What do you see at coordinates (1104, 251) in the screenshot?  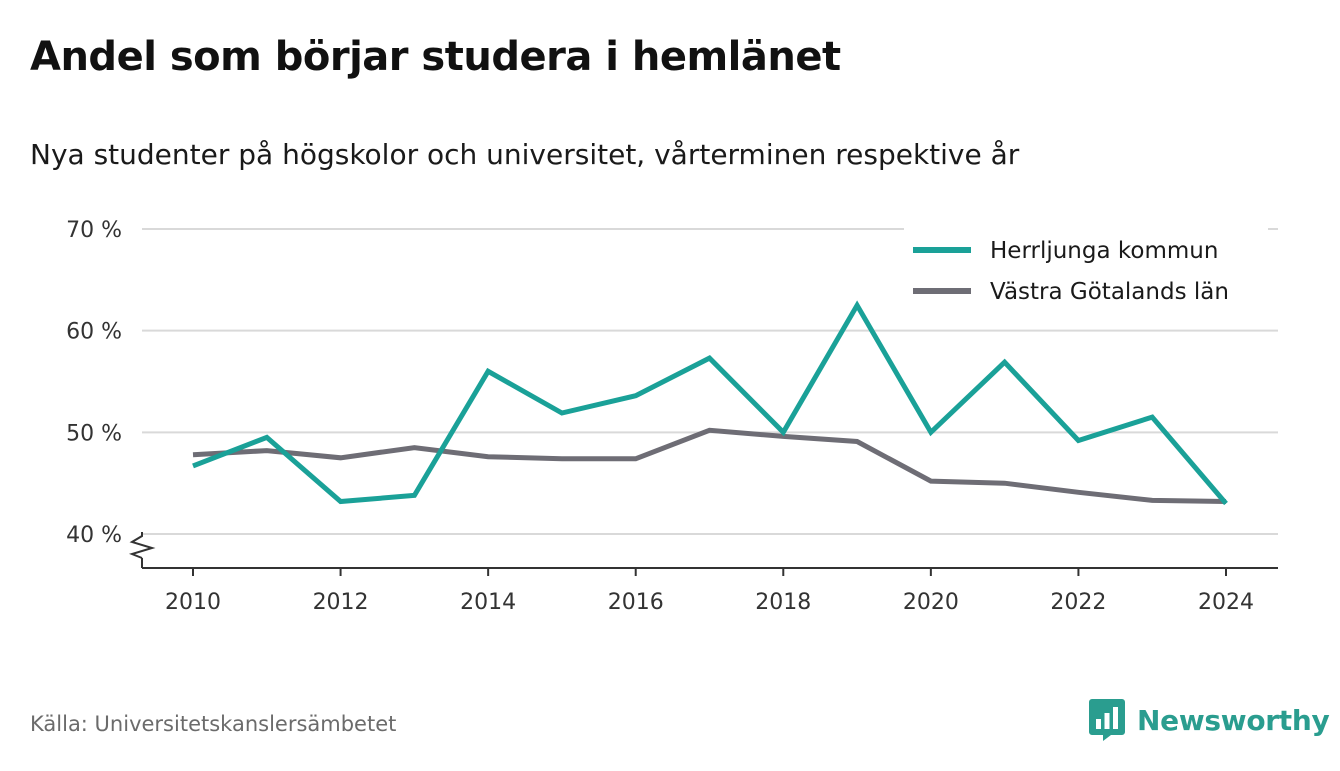 I see `legend-label: Herrljunga kommun` at bounding box center [1104, 251].